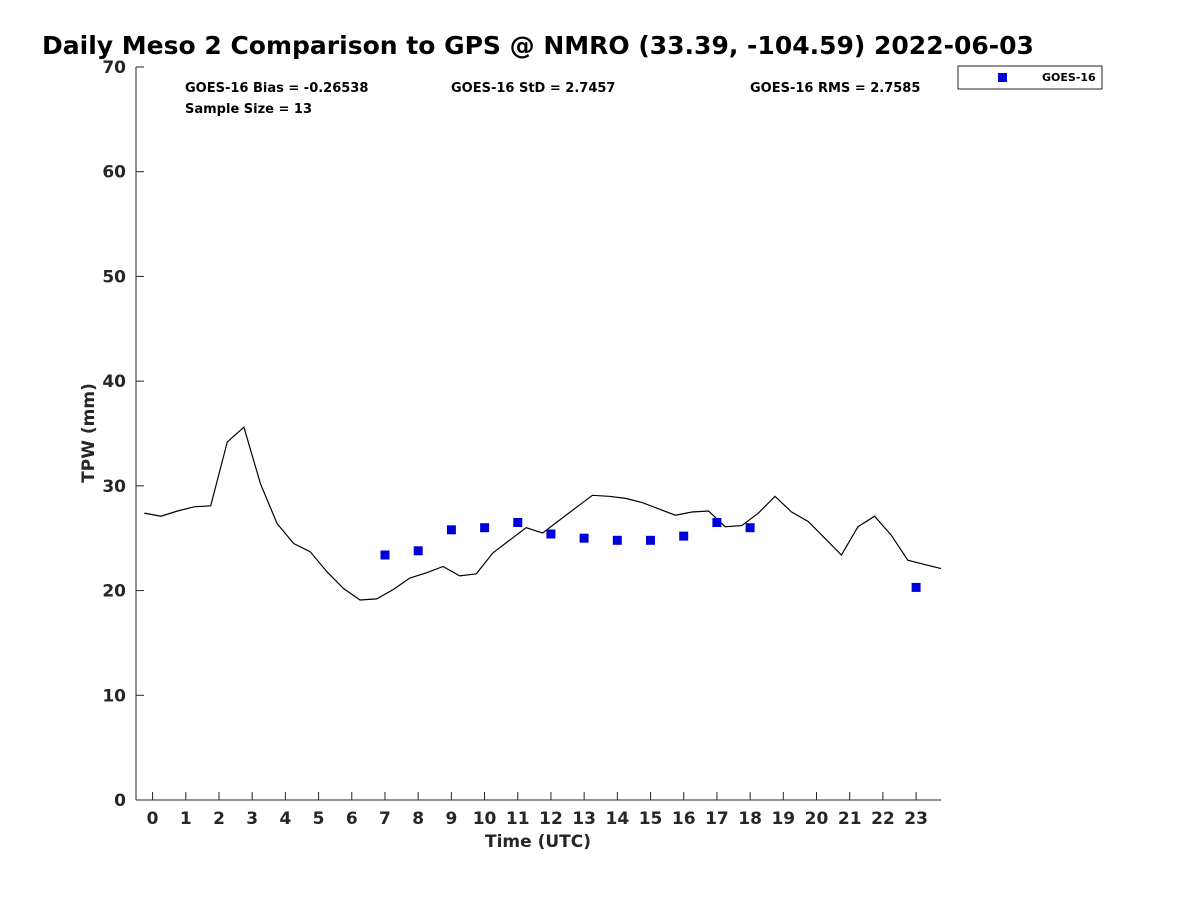 The image size is (1200, 900). I want to click on y-tick-label: 60, so click(114, 173).